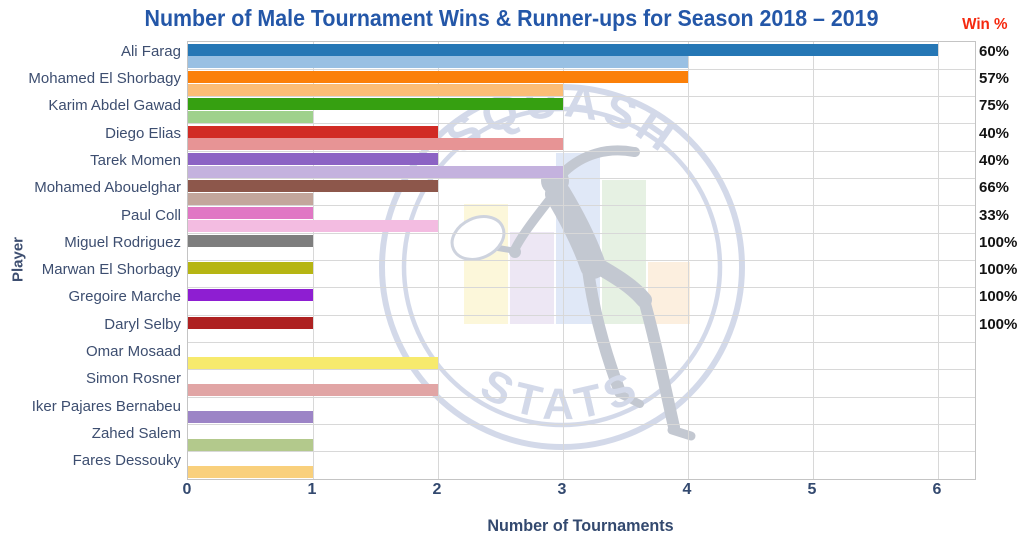 This screenshot has height=546, width=1023. I want to click on player-label: Diego Elias, so click(143, 133).